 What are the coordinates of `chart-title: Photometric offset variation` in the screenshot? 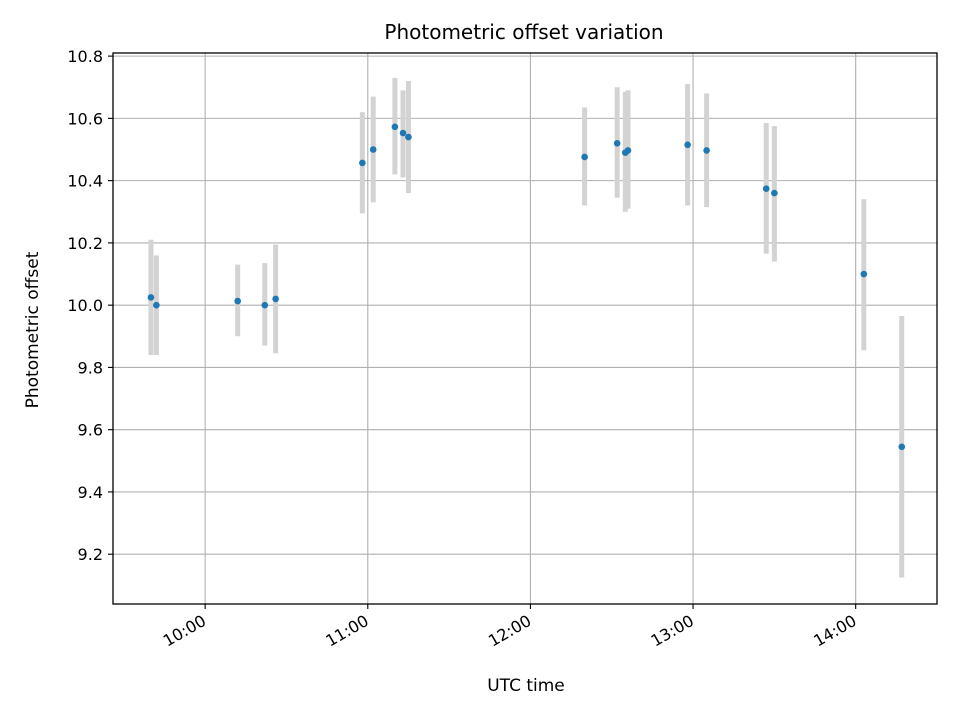 It's located at (523, 32).